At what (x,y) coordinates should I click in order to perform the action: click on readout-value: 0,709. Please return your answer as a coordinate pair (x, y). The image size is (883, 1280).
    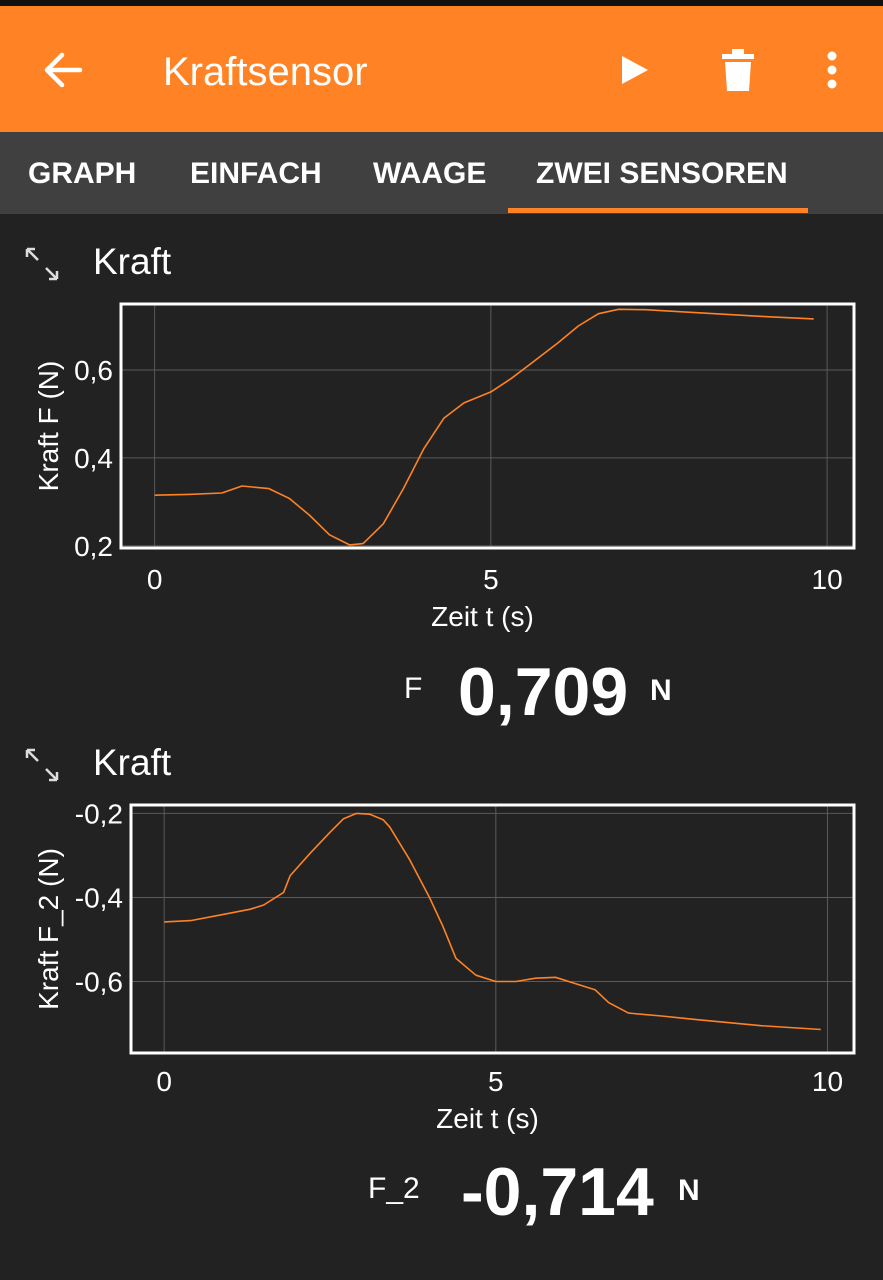
    Looking at the image, I should click on (543, 692).